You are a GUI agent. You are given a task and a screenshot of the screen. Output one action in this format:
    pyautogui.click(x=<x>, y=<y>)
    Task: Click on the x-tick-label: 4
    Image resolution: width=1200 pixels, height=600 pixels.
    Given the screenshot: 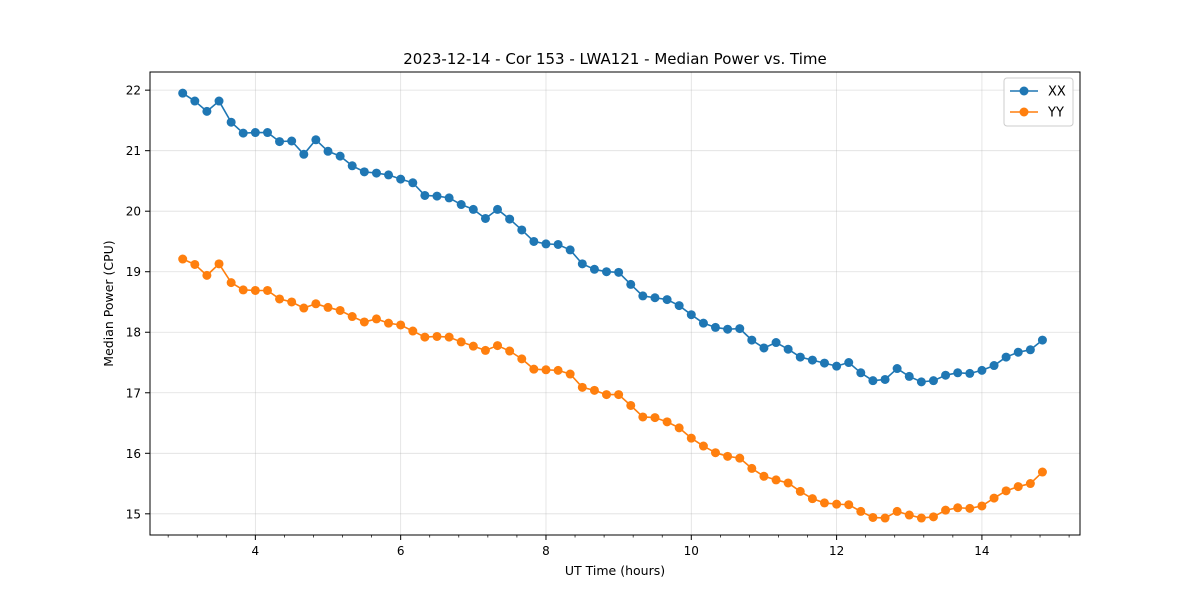 What is the action you would take?
    pyautogui.click(x=256, y=551)
    